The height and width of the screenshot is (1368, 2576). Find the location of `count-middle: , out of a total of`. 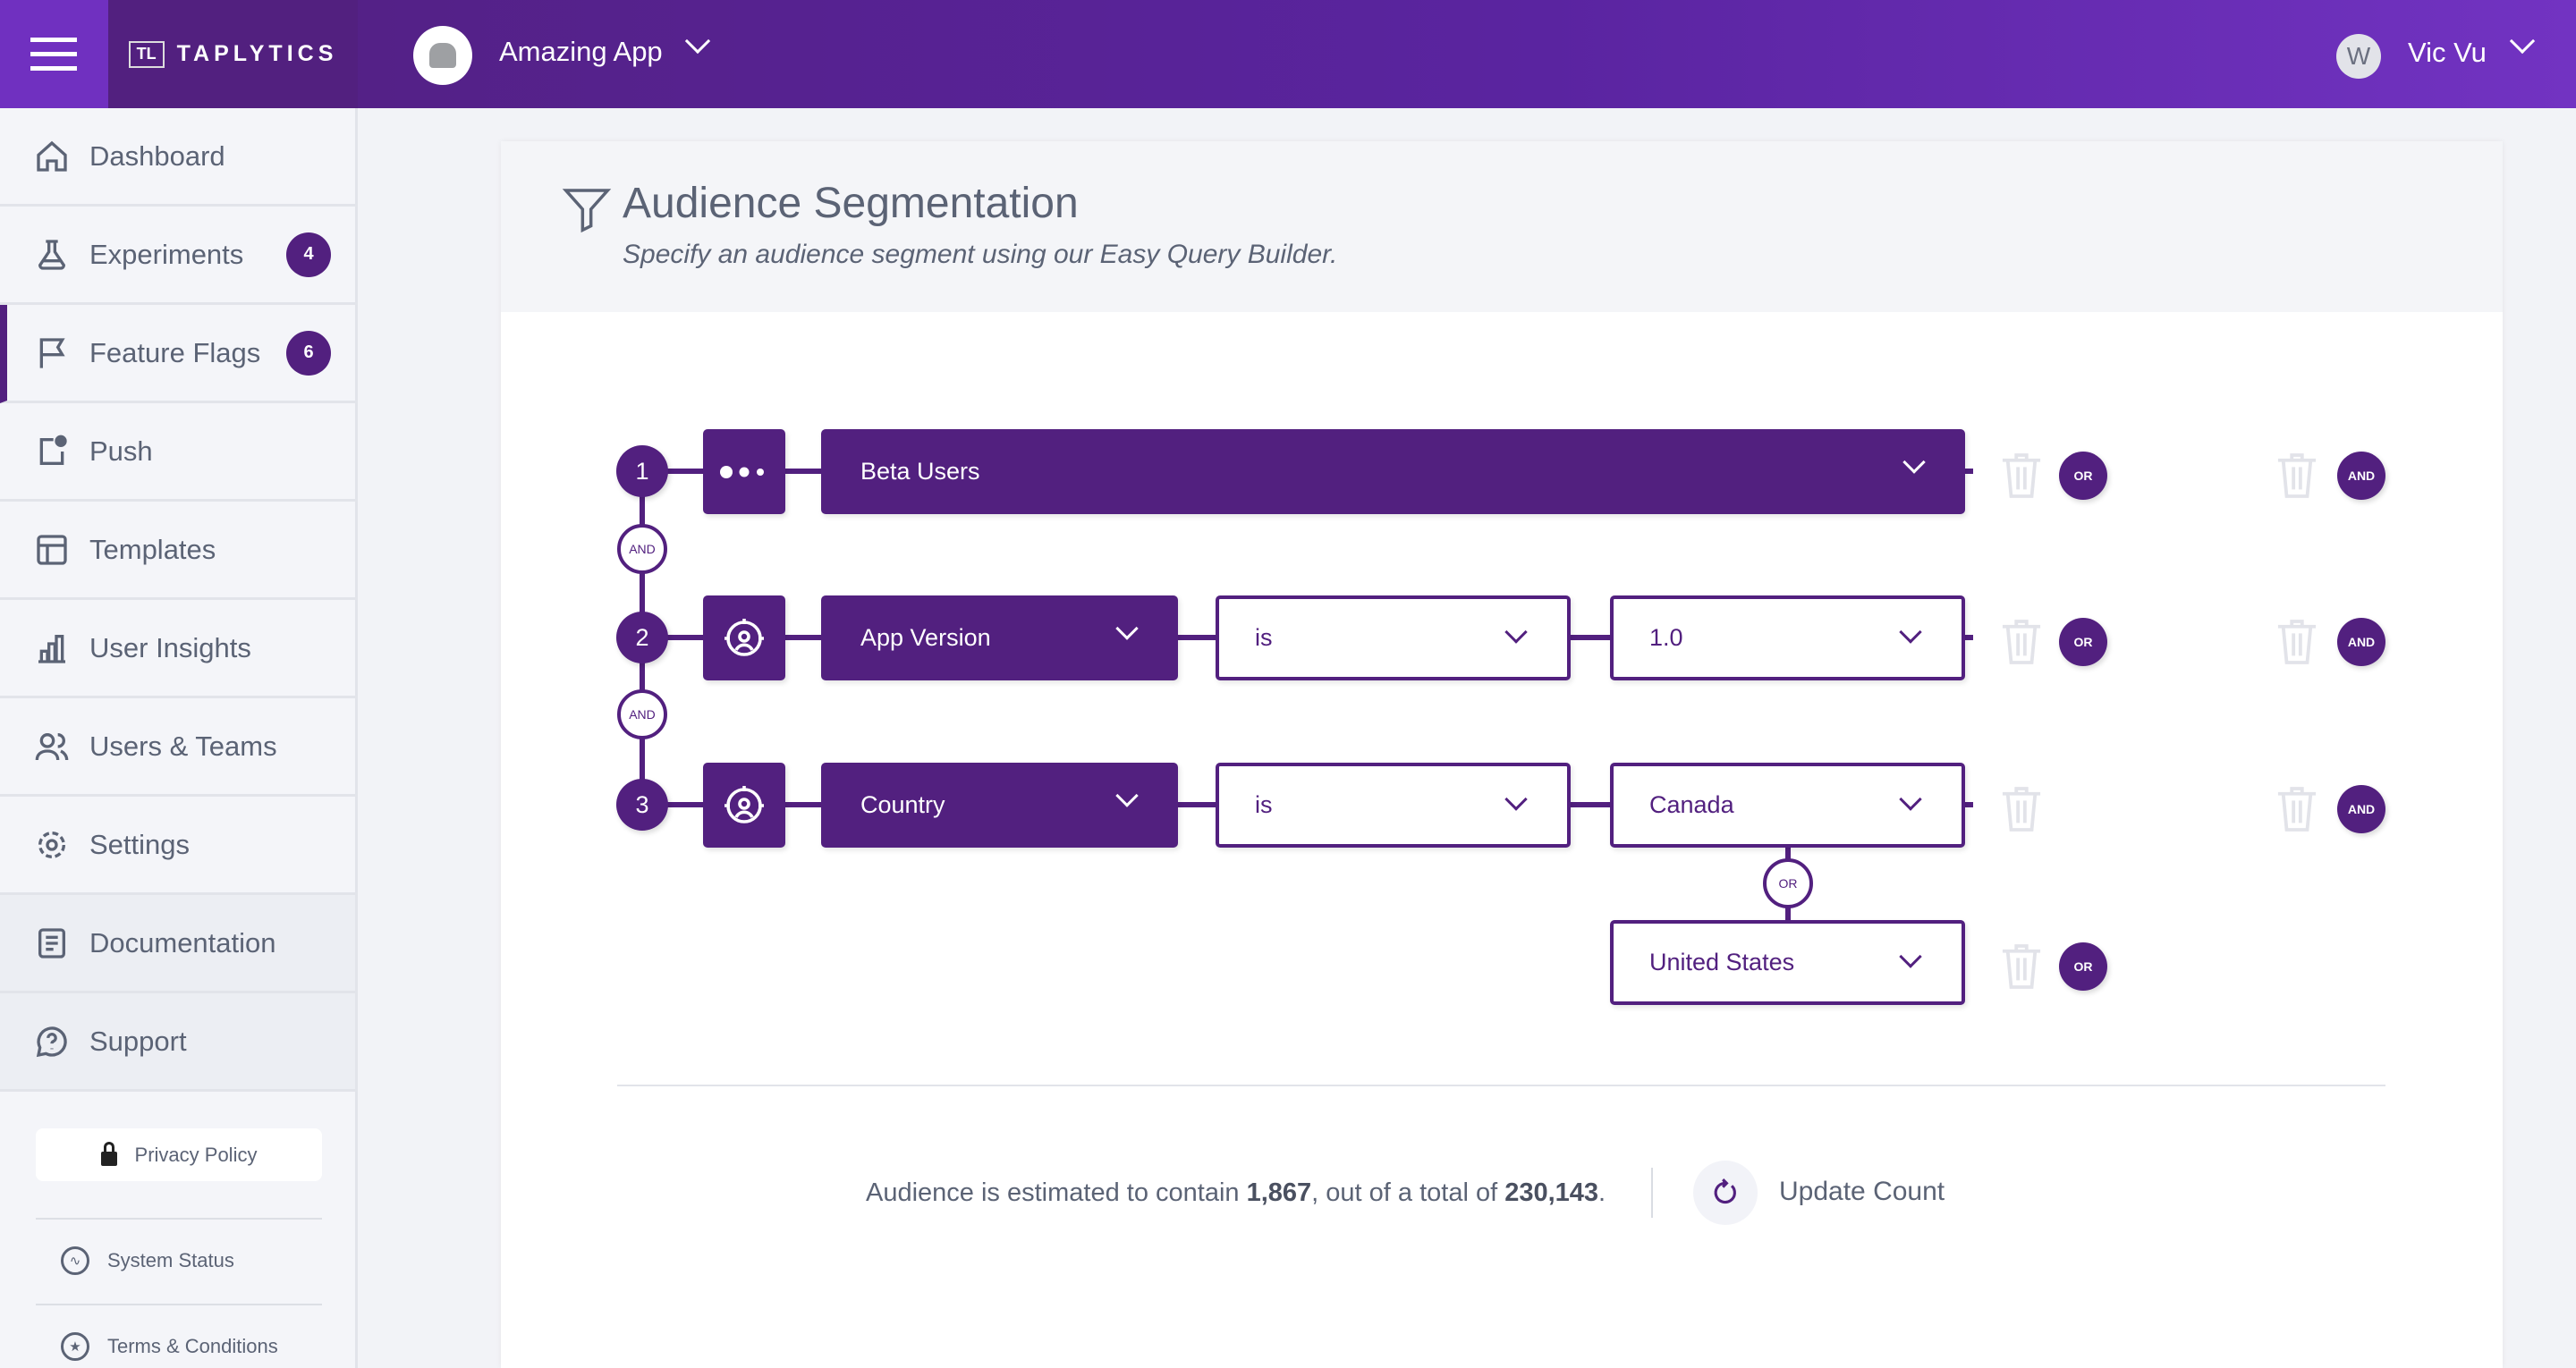

count-middle: , out of a total of is located at coordinates (1408, 1192).